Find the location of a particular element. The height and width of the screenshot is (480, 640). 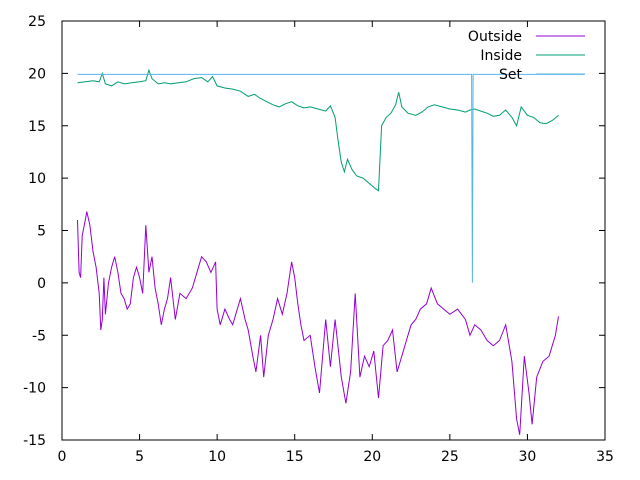

y-tick-label: 5 is located at coordinates (41, 232).